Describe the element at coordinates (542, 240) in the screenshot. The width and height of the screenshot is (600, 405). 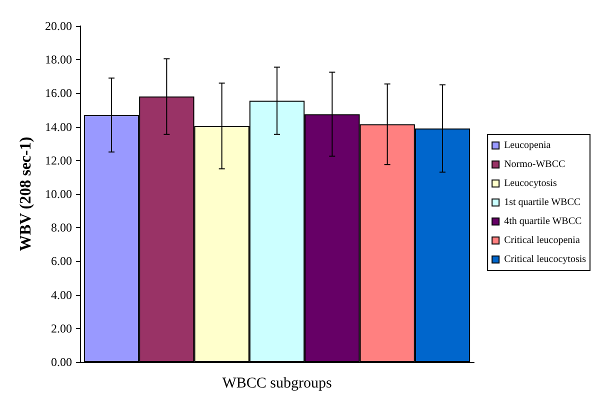
I see `legend-label: Critical leucopenia` at that location.